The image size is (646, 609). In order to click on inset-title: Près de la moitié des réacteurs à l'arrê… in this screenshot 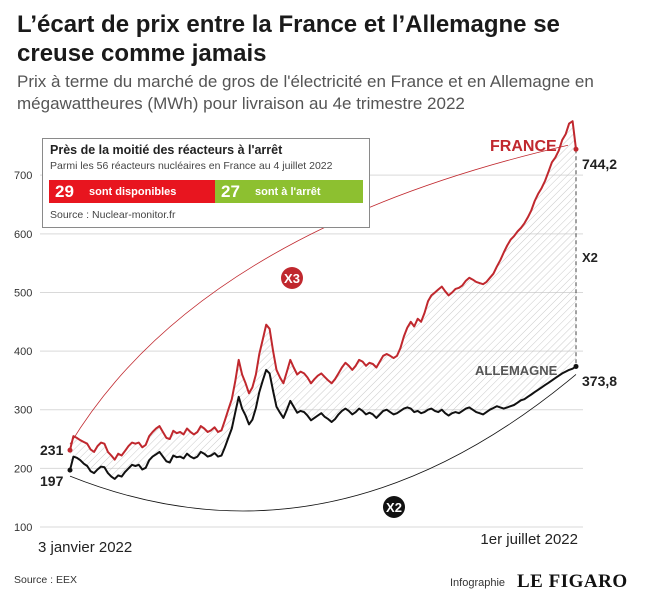, I will do `click(166, 150)`.